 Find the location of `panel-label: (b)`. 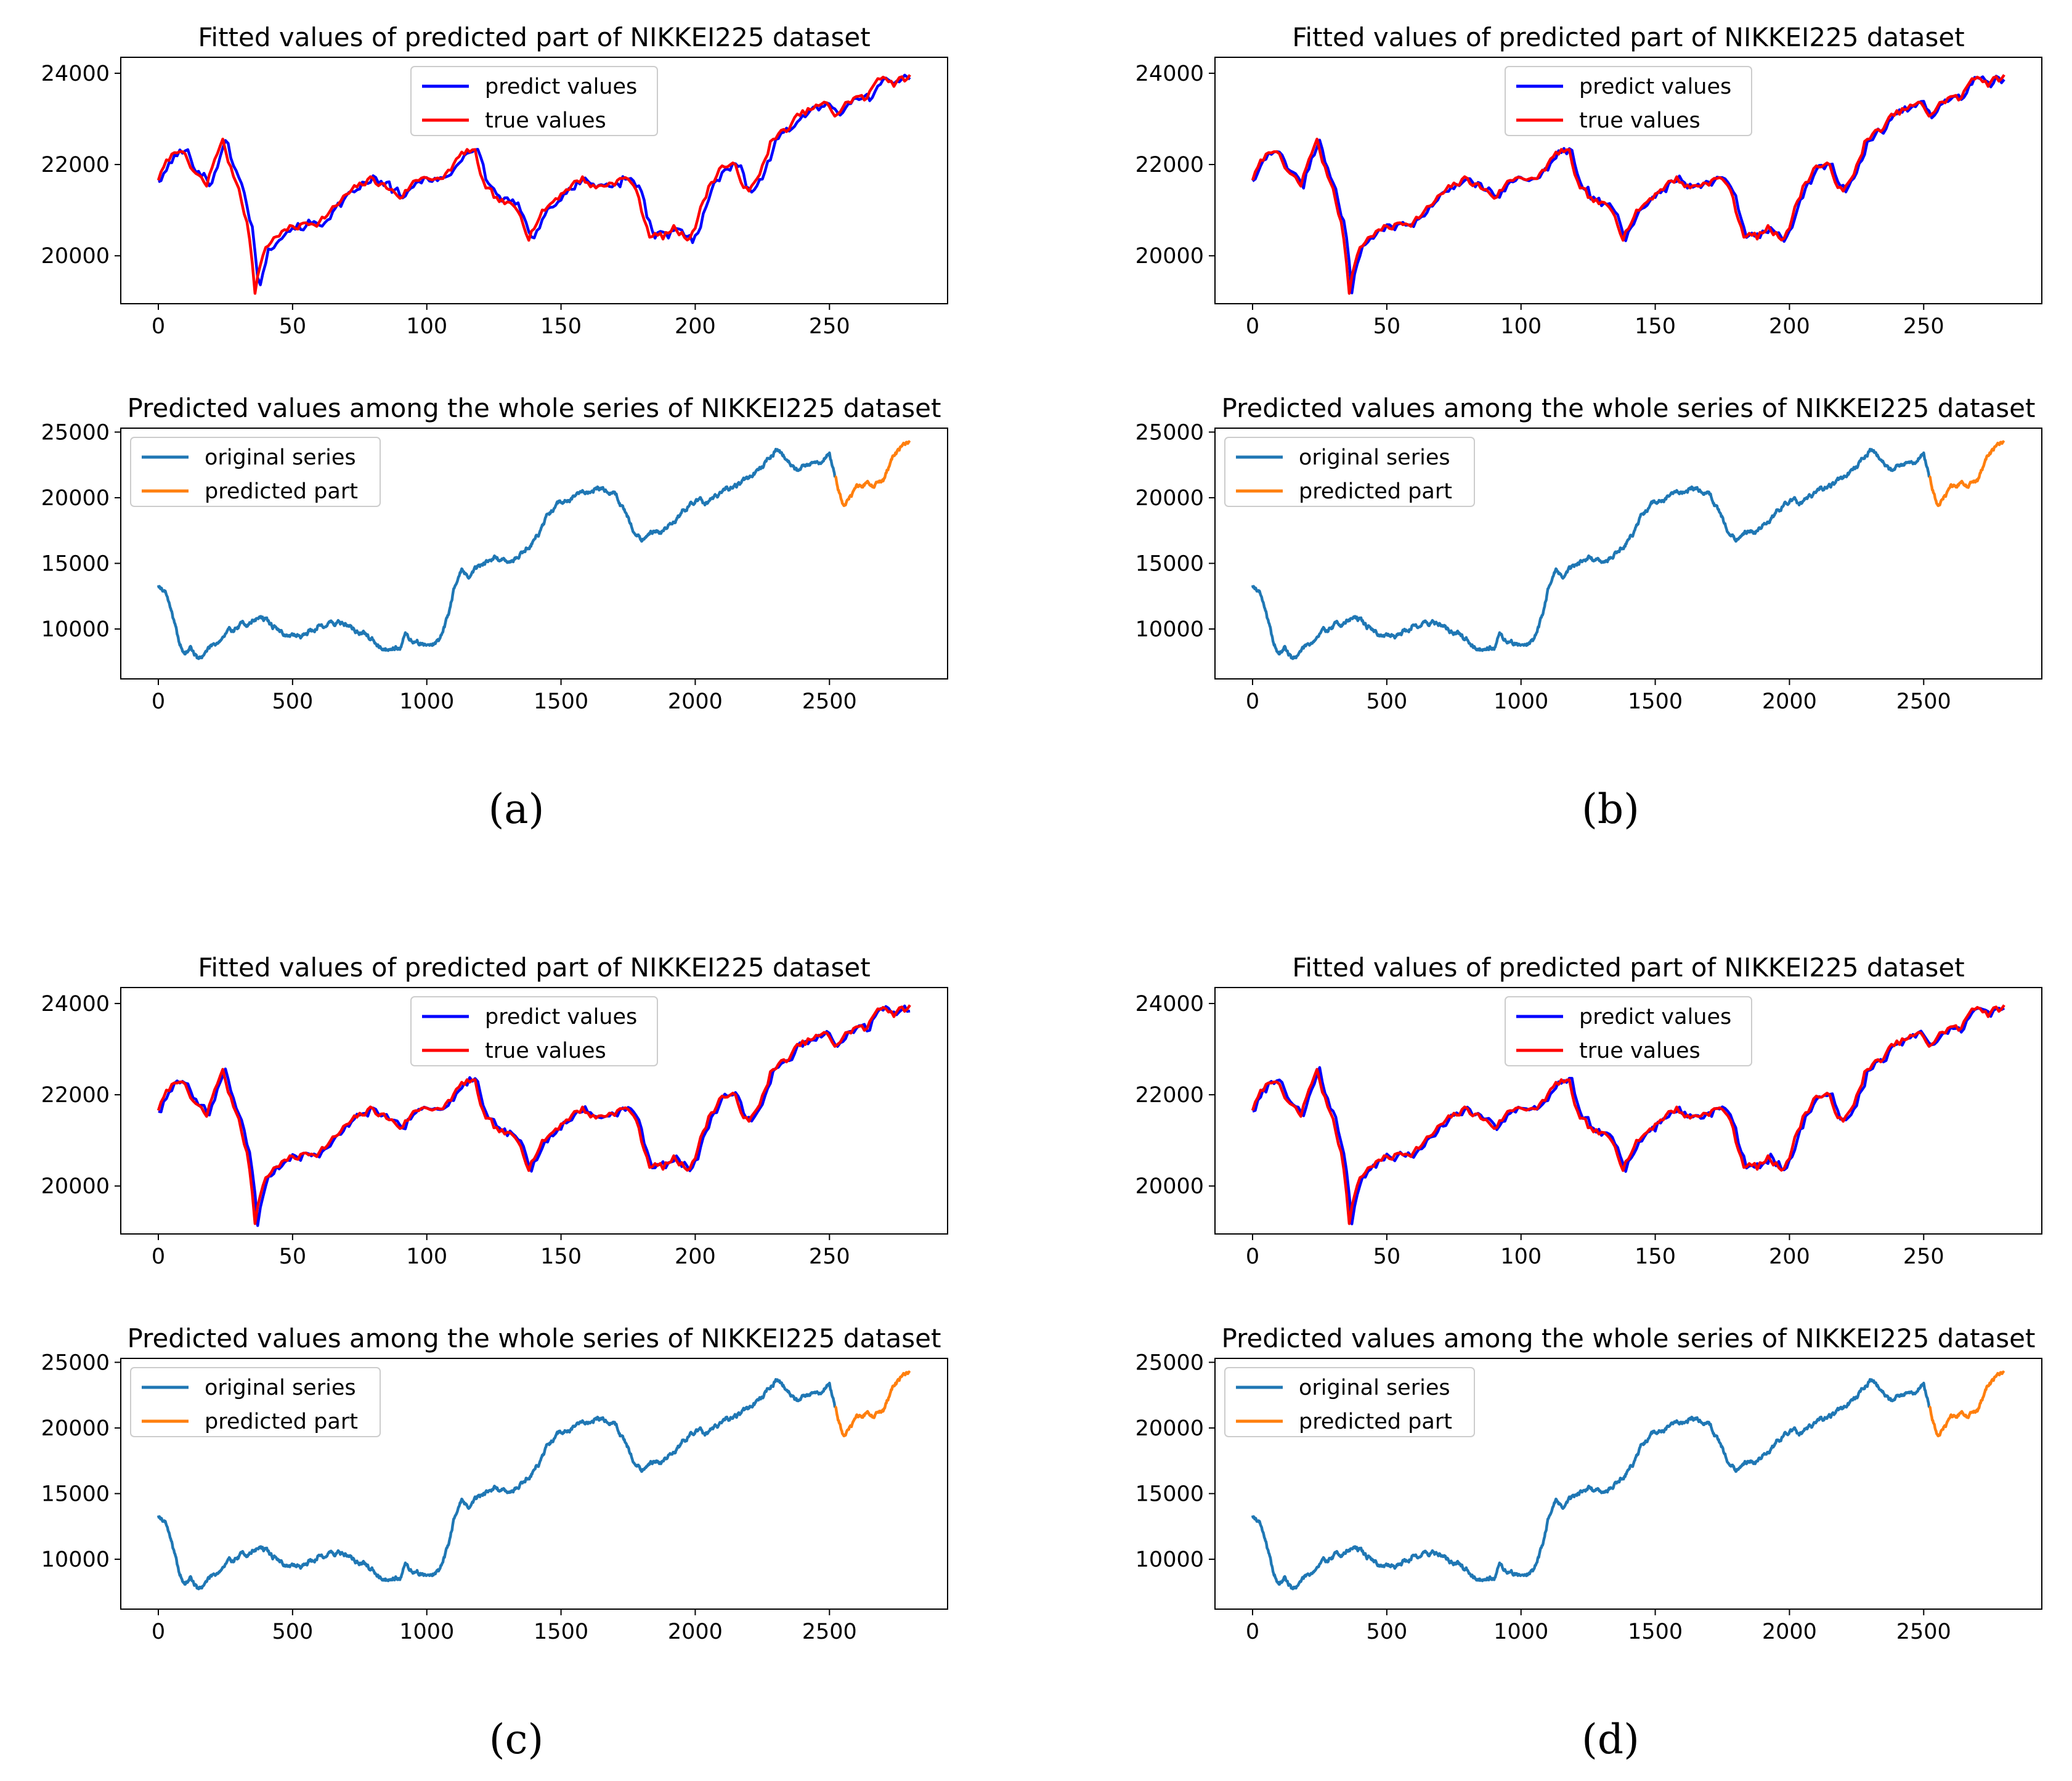

panel-label: (b) is located at coordinates (1610, 809).